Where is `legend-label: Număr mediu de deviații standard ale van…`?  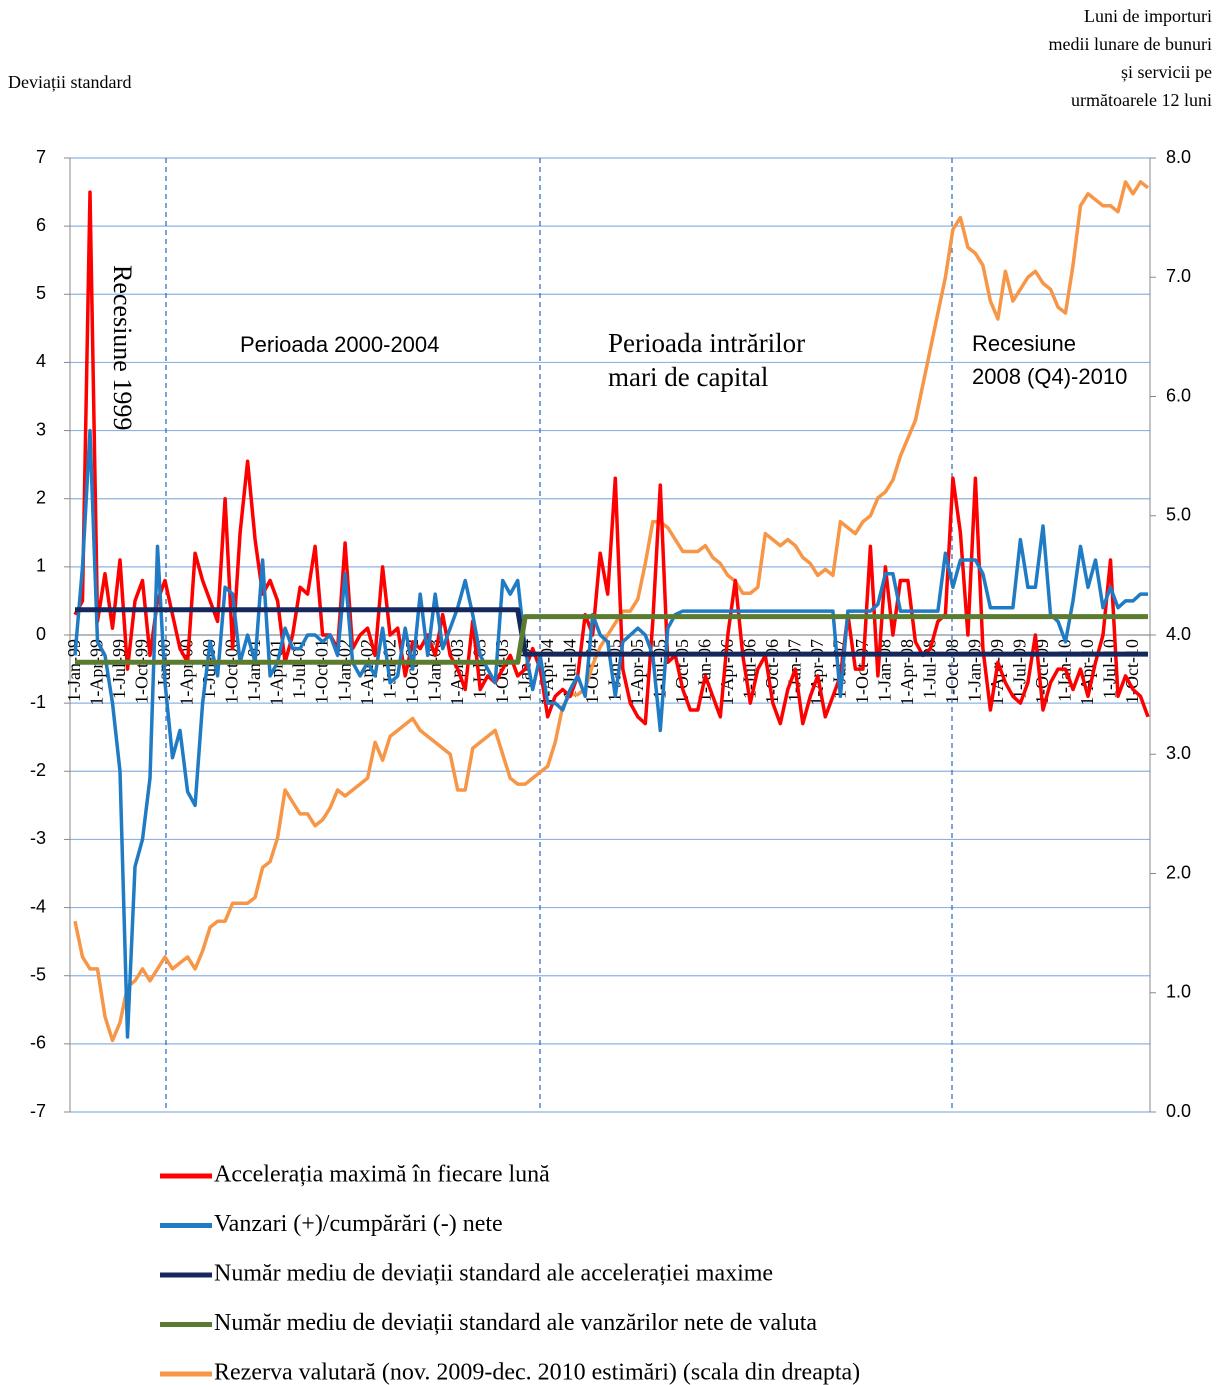 legend-label: Număr mediu de deviații standard ale van… is located at coordinates (515, 1323).